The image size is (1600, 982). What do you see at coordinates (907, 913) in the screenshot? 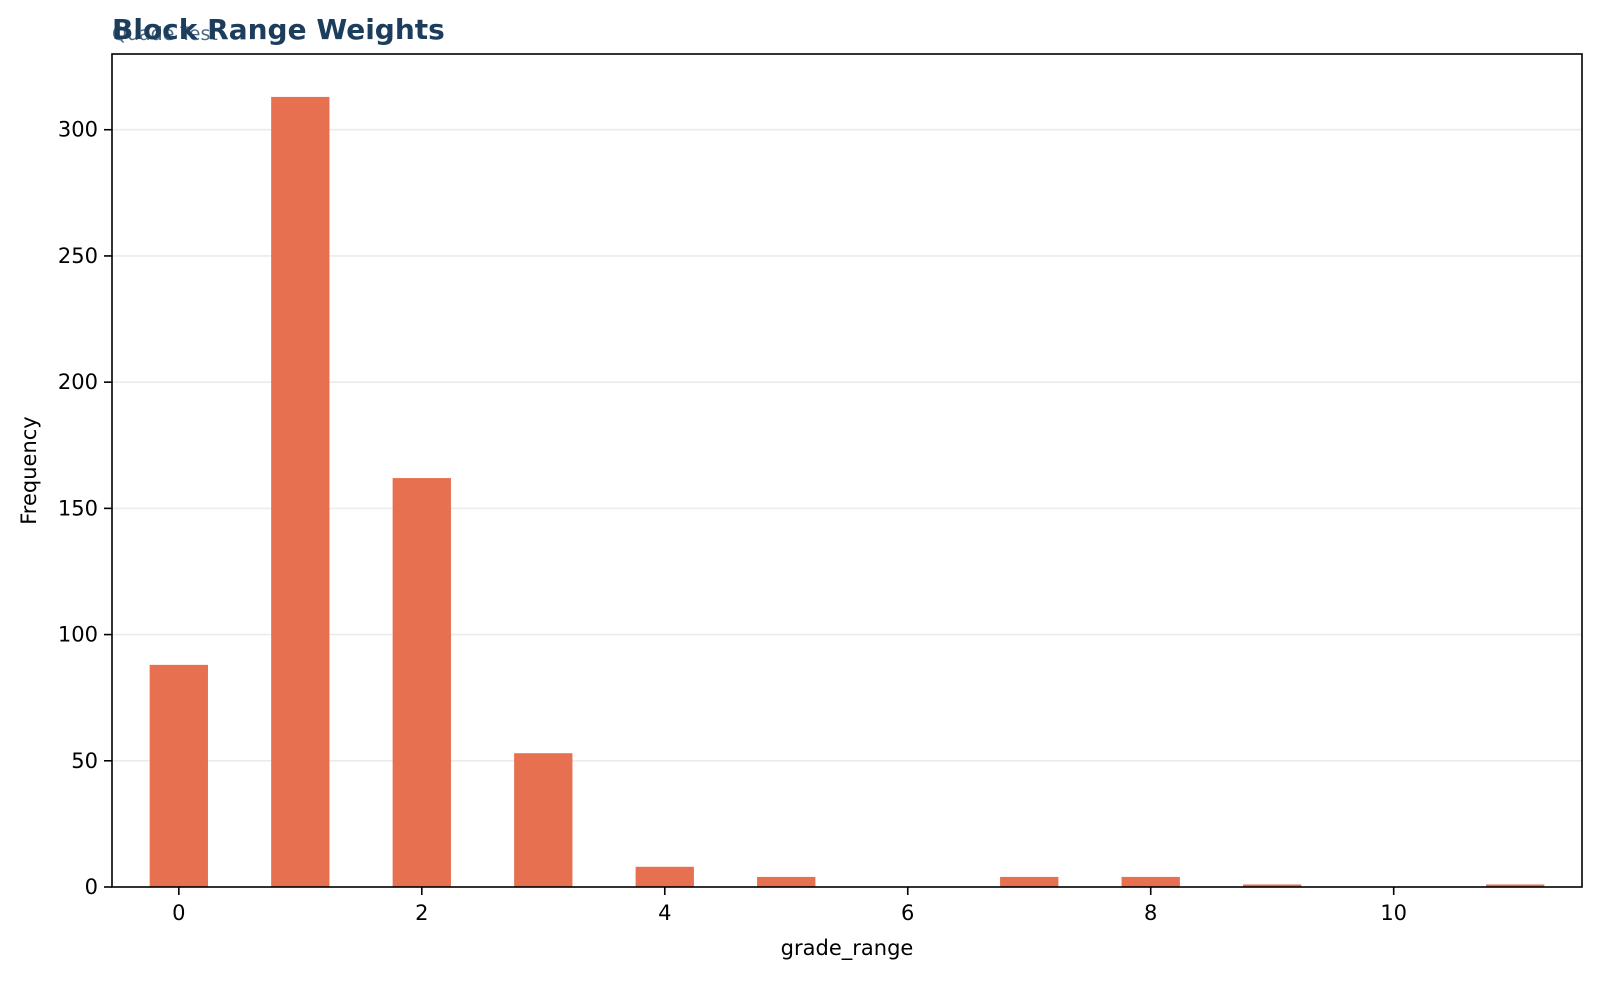
I see `x-tick-label-6: 6` at bounding box center [907, 913].